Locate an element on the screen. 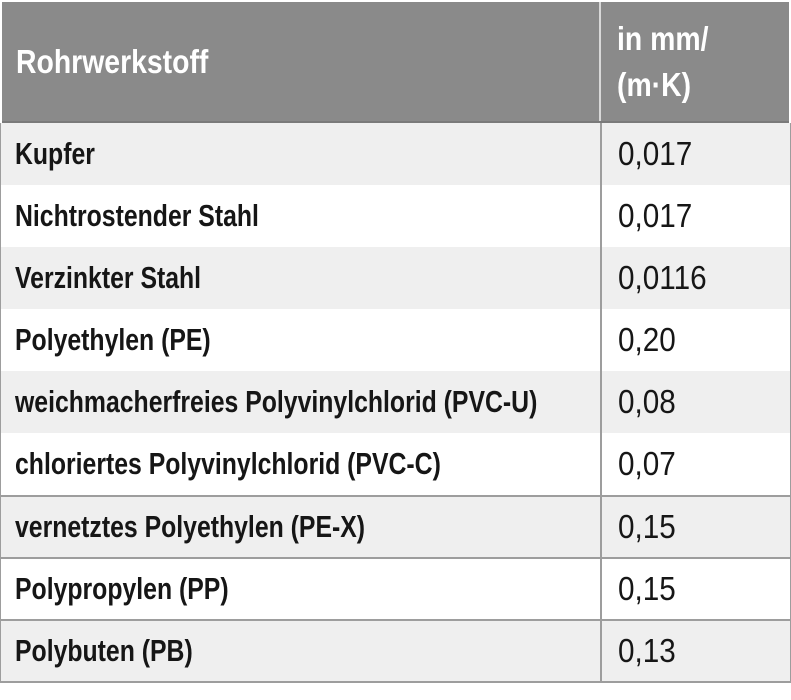 The height and width of the screenshot is (700, 791). material-label: Polypropylen (PP) is located at coordinates (122, 588).